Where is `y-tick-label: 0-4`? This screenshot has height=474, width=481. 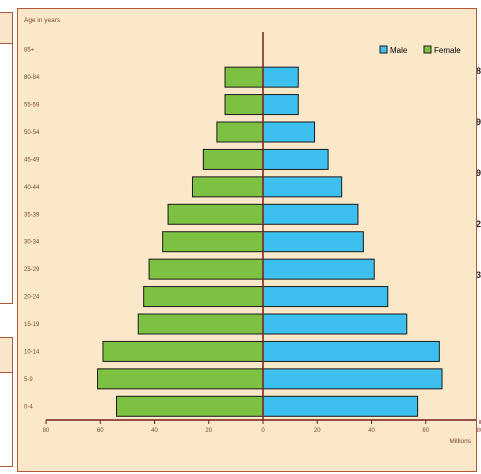
y-tick-label: 0-4 is located at coordinates (28, 407).